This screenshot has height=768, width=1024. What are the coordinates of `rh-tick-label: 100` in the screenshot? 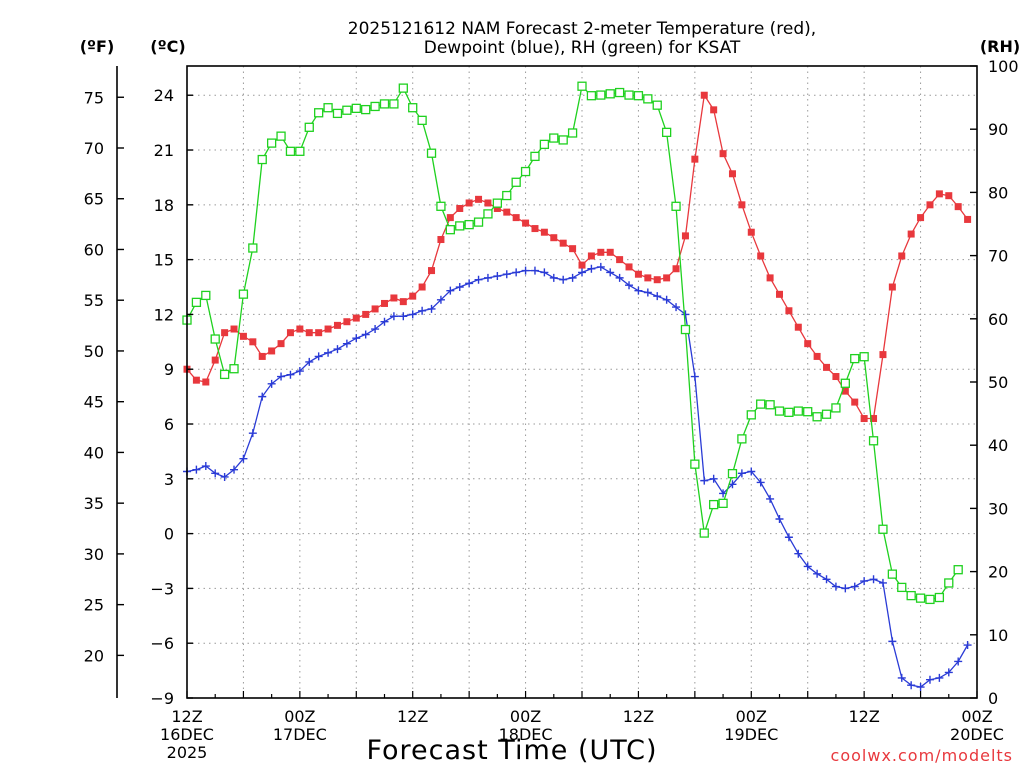 It's located at (1003, 66).